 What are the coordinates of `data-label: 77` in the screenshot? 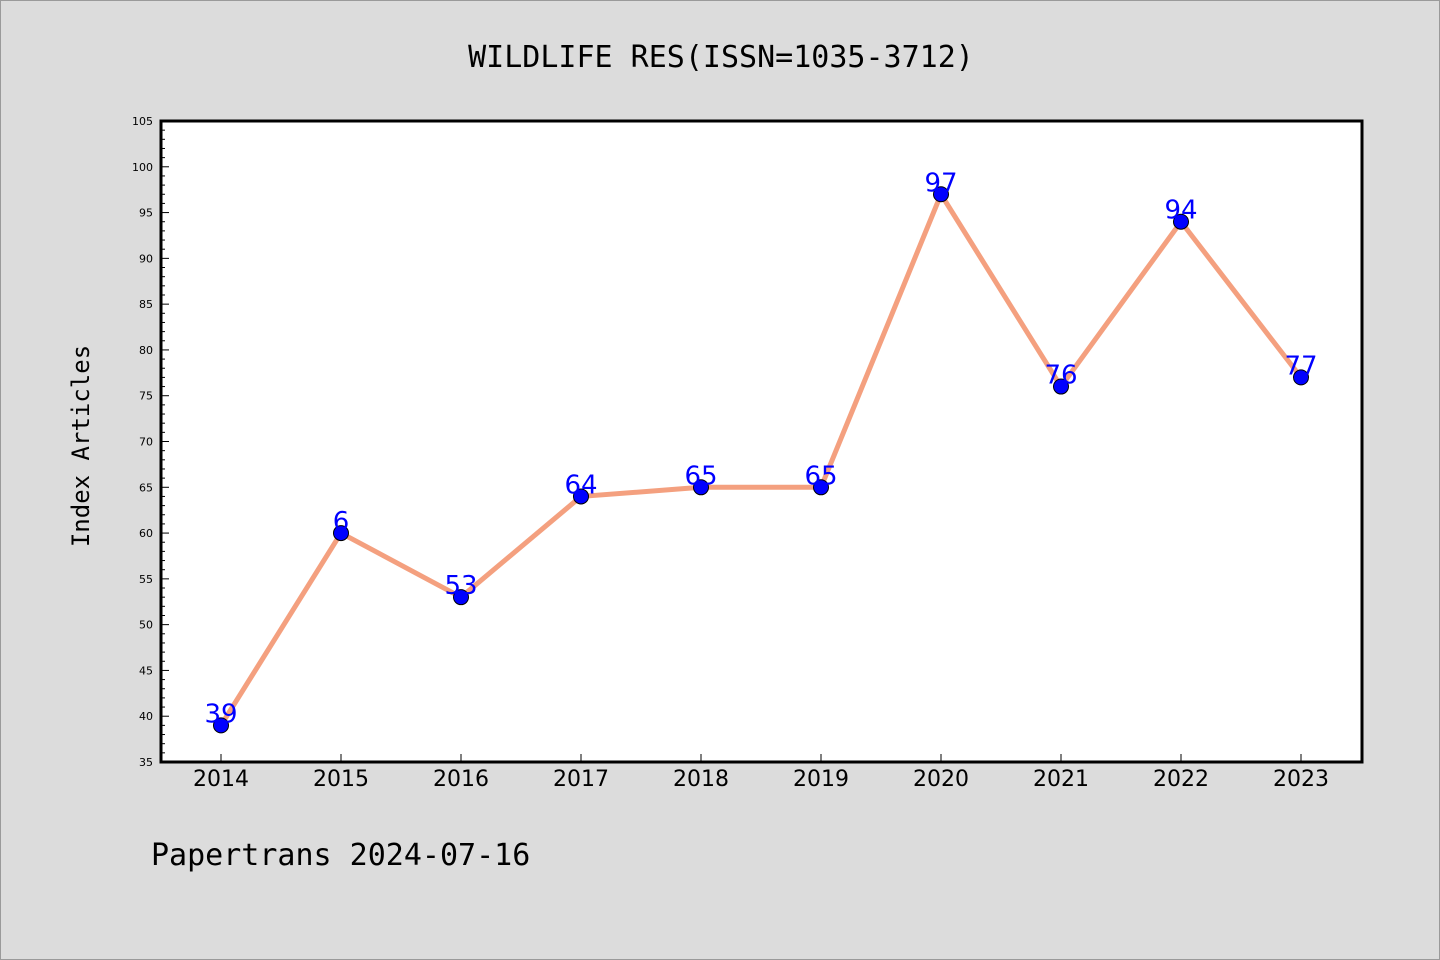 It's located at (1300, 366).